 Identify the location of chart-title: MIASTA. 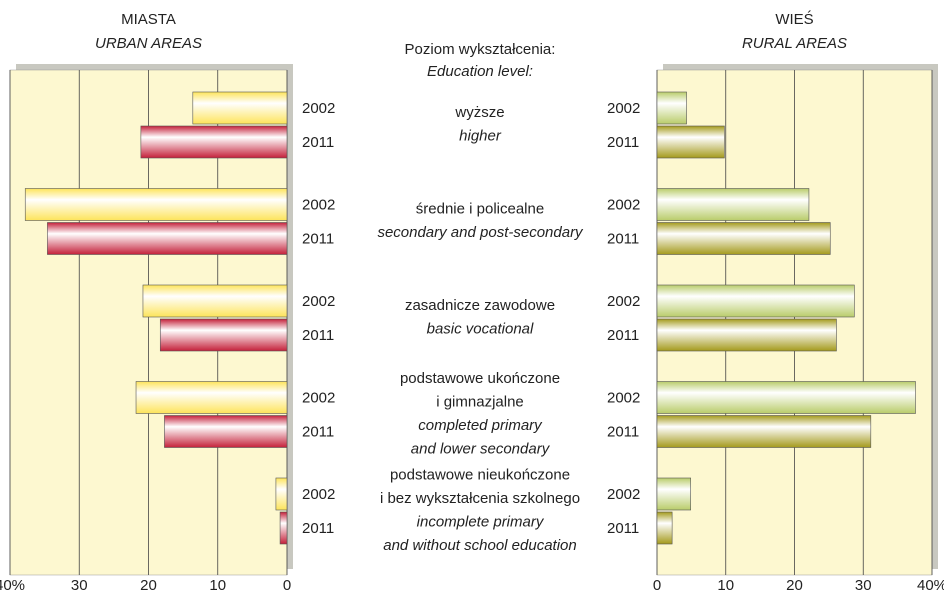
(148, 19).